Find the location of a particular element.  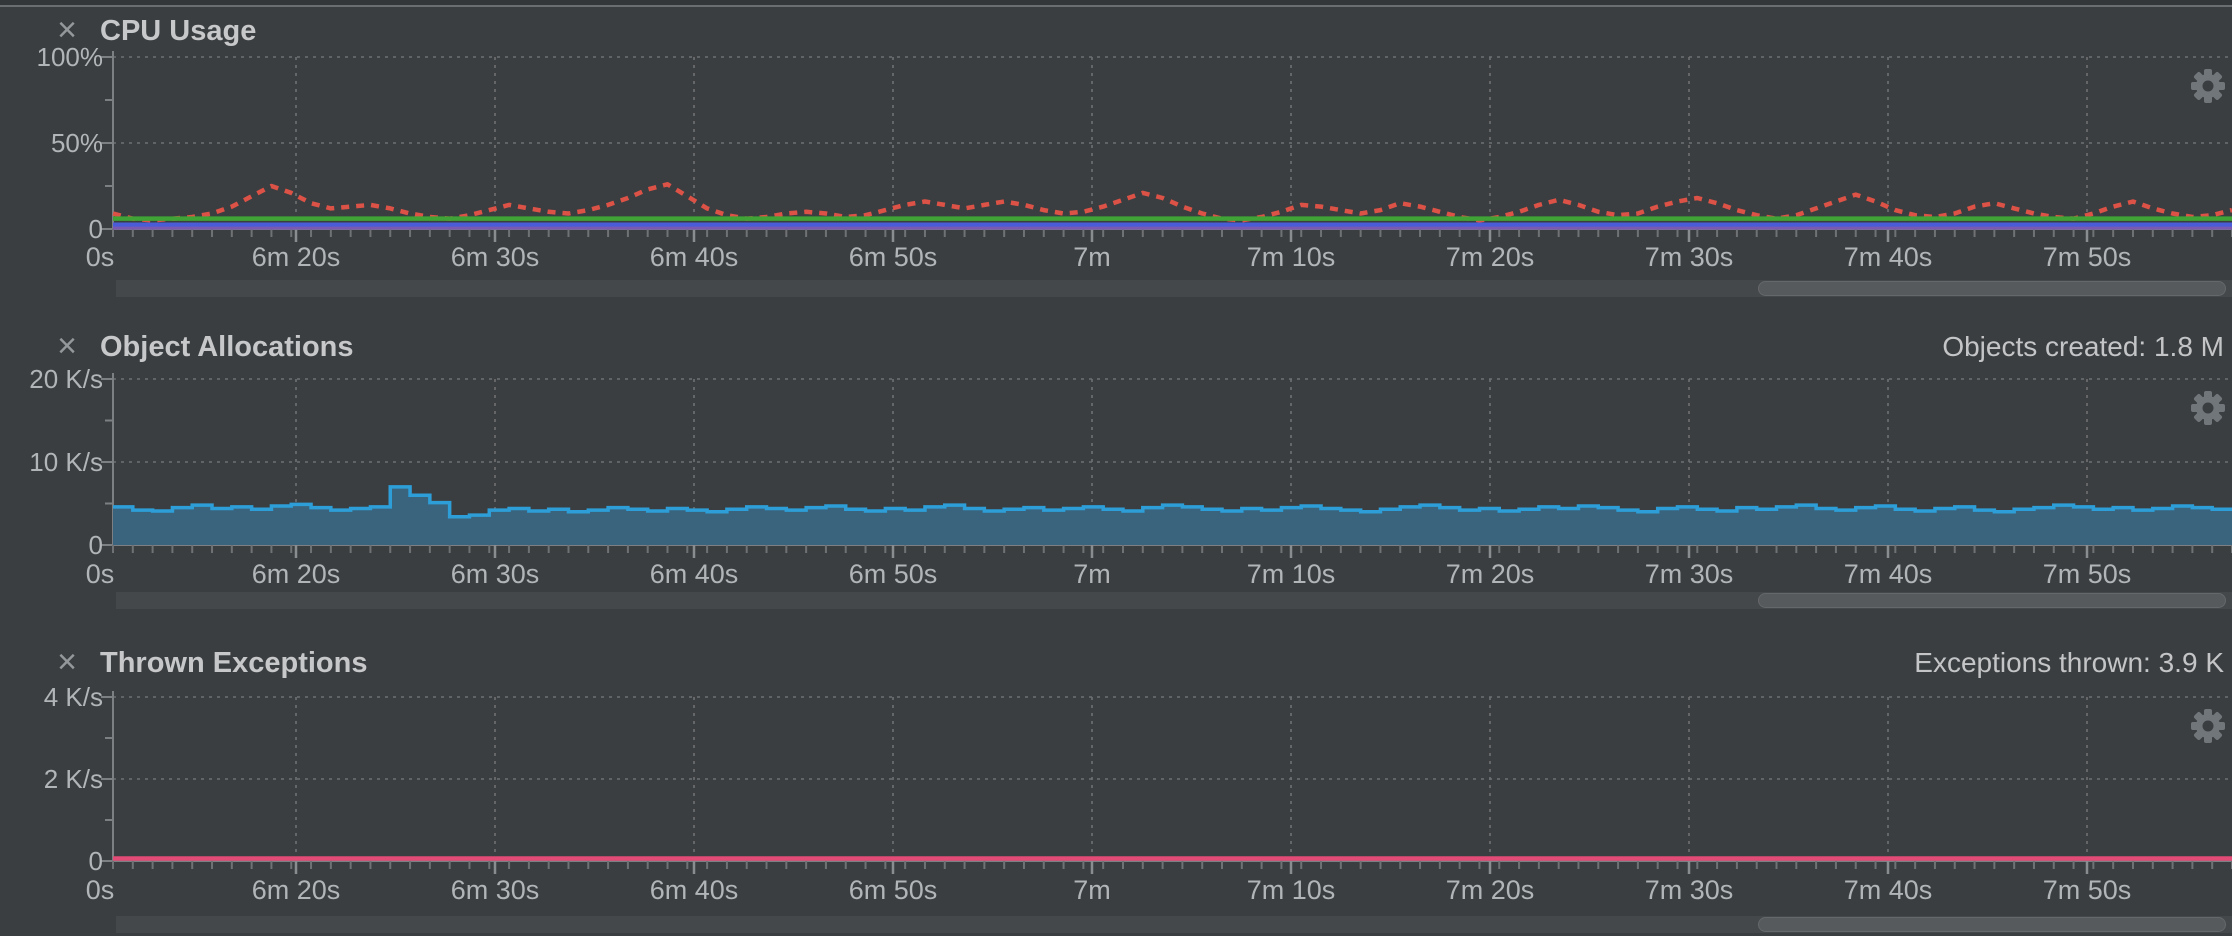

y-tick-label: 50% is located at coordinates (76, 143).